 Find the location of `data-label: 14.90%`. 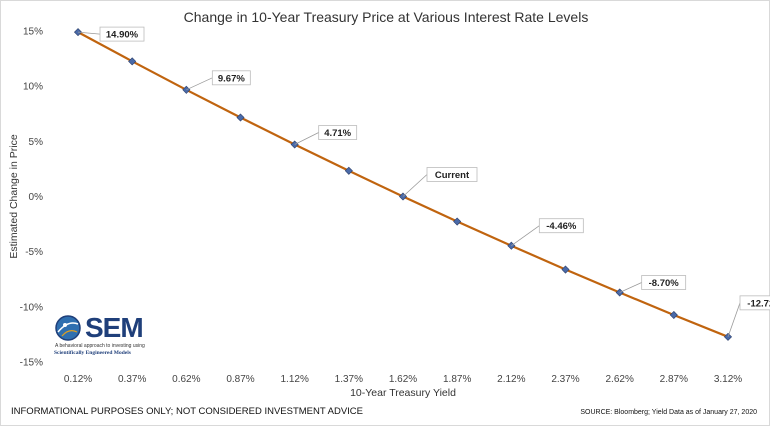

data-label: 14.90% is located at coordinates (122, 35).